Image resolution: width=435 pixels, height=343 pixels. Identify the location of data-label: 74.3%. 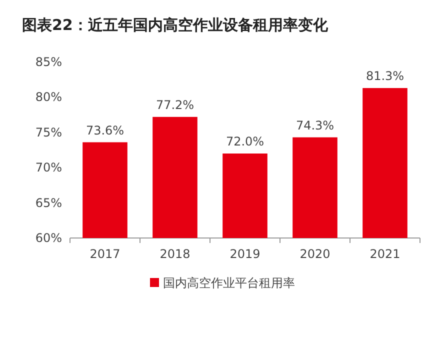
(315, 125).